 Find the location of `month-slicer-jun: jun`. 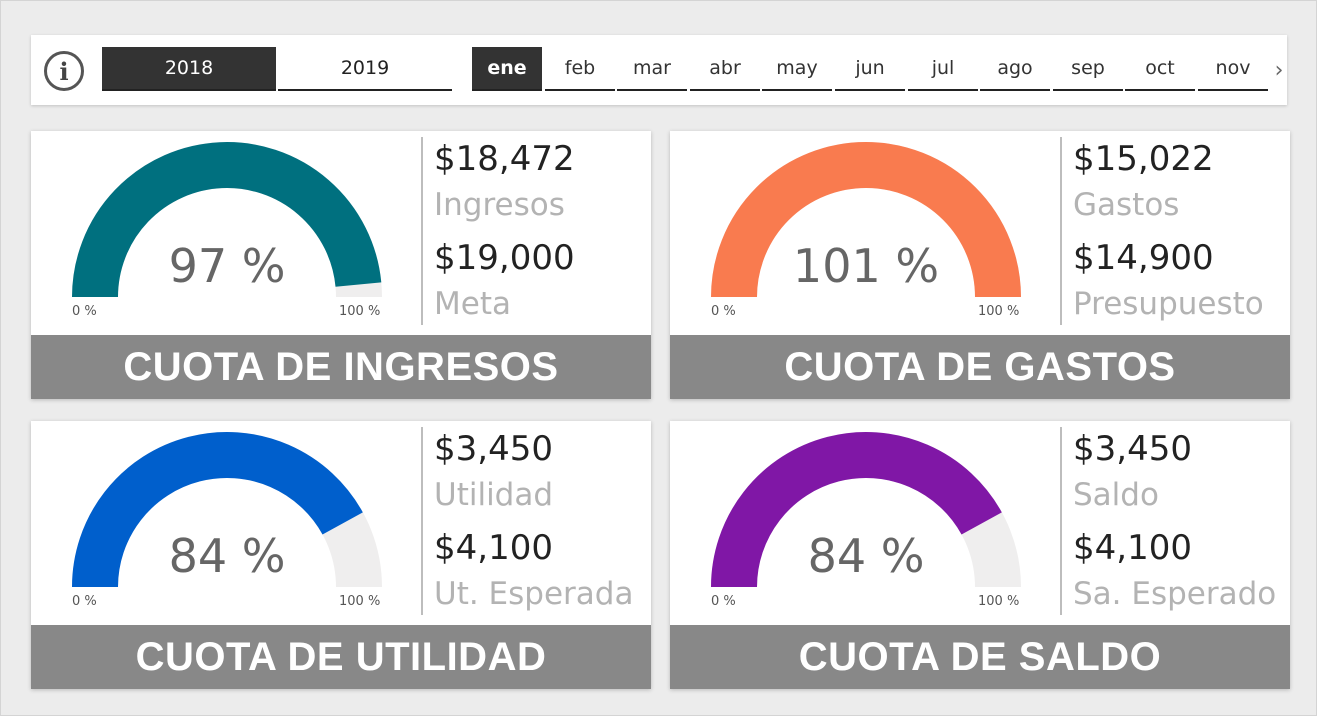

month-slicer-jun: jun is located at coordinates (870, 69).